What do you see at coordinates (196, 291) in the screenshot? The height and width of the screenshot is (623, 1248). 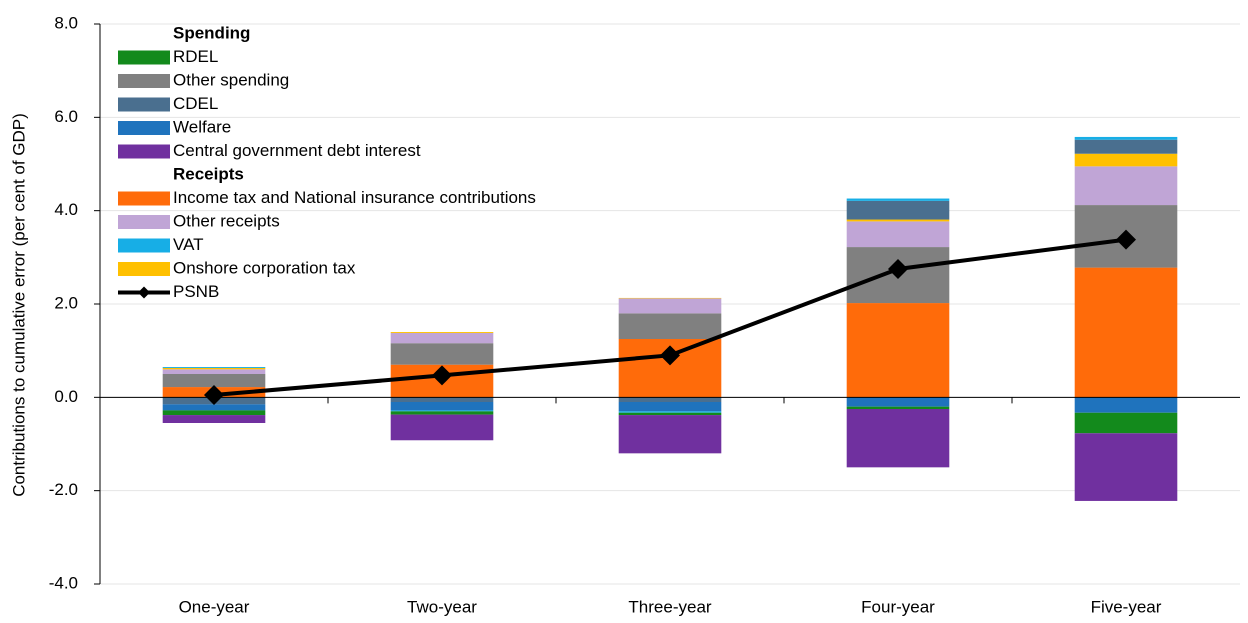 I see `legend-label: PSNB` at bounding box center [196, 291].